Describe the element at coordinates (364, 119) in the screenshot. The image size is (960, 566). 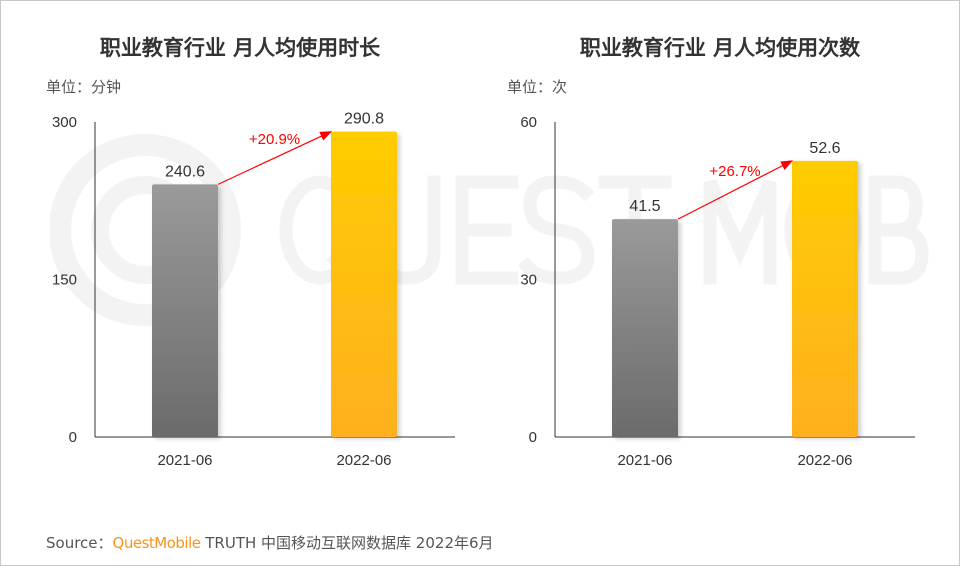
I see `data-label: 290.8` at that location.